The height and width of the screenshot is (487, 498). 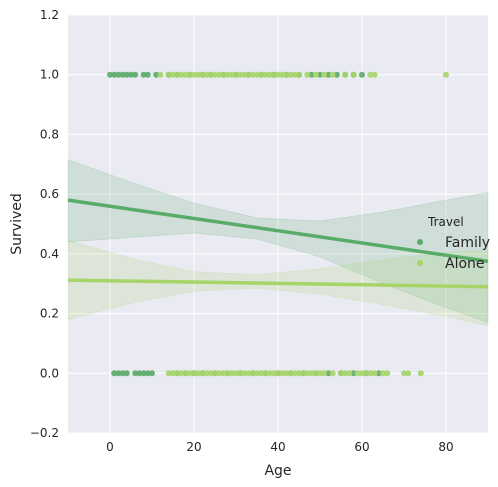 I want to click on legend-marker-family, so click(x=420, y=242).